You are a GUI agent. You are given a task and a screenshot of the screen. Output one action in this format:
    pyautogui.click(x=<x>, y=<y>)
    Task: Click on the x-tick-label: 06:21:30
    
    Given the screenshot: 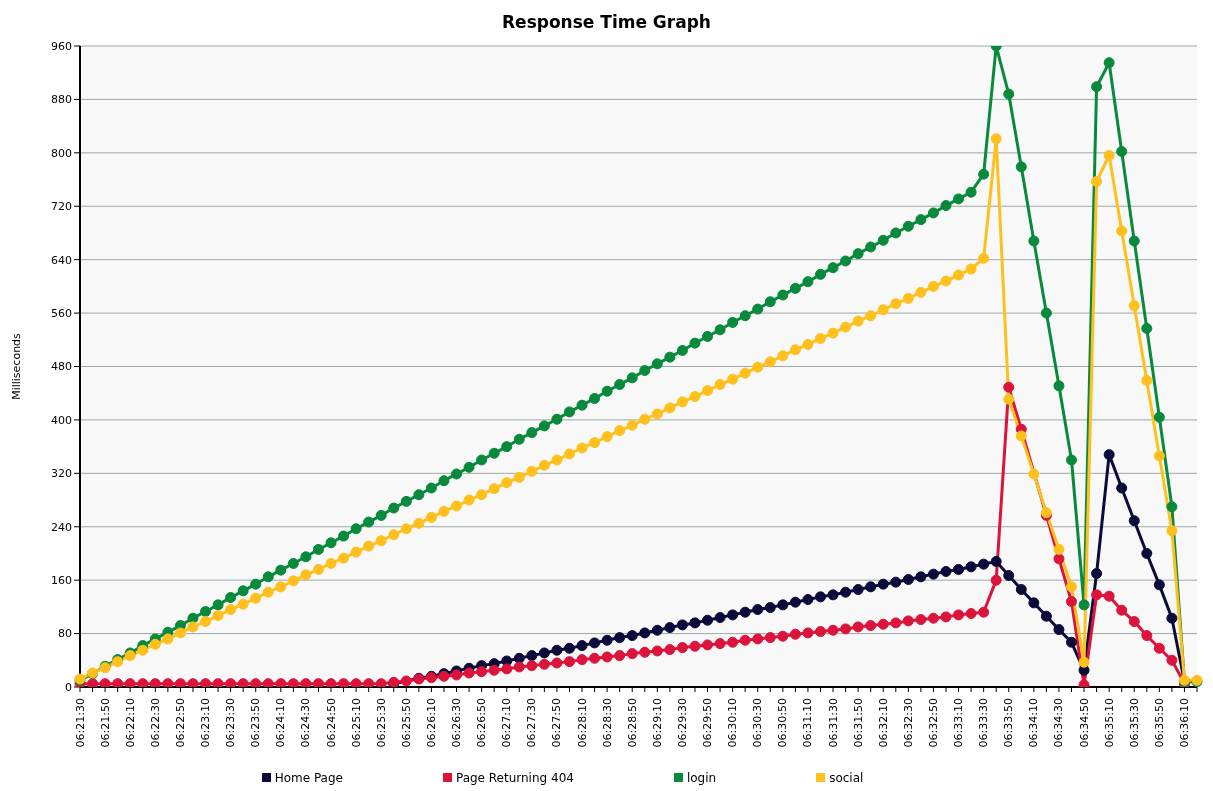 What is the action you would take?
    pyautogui.click(x=80, y=723)
    